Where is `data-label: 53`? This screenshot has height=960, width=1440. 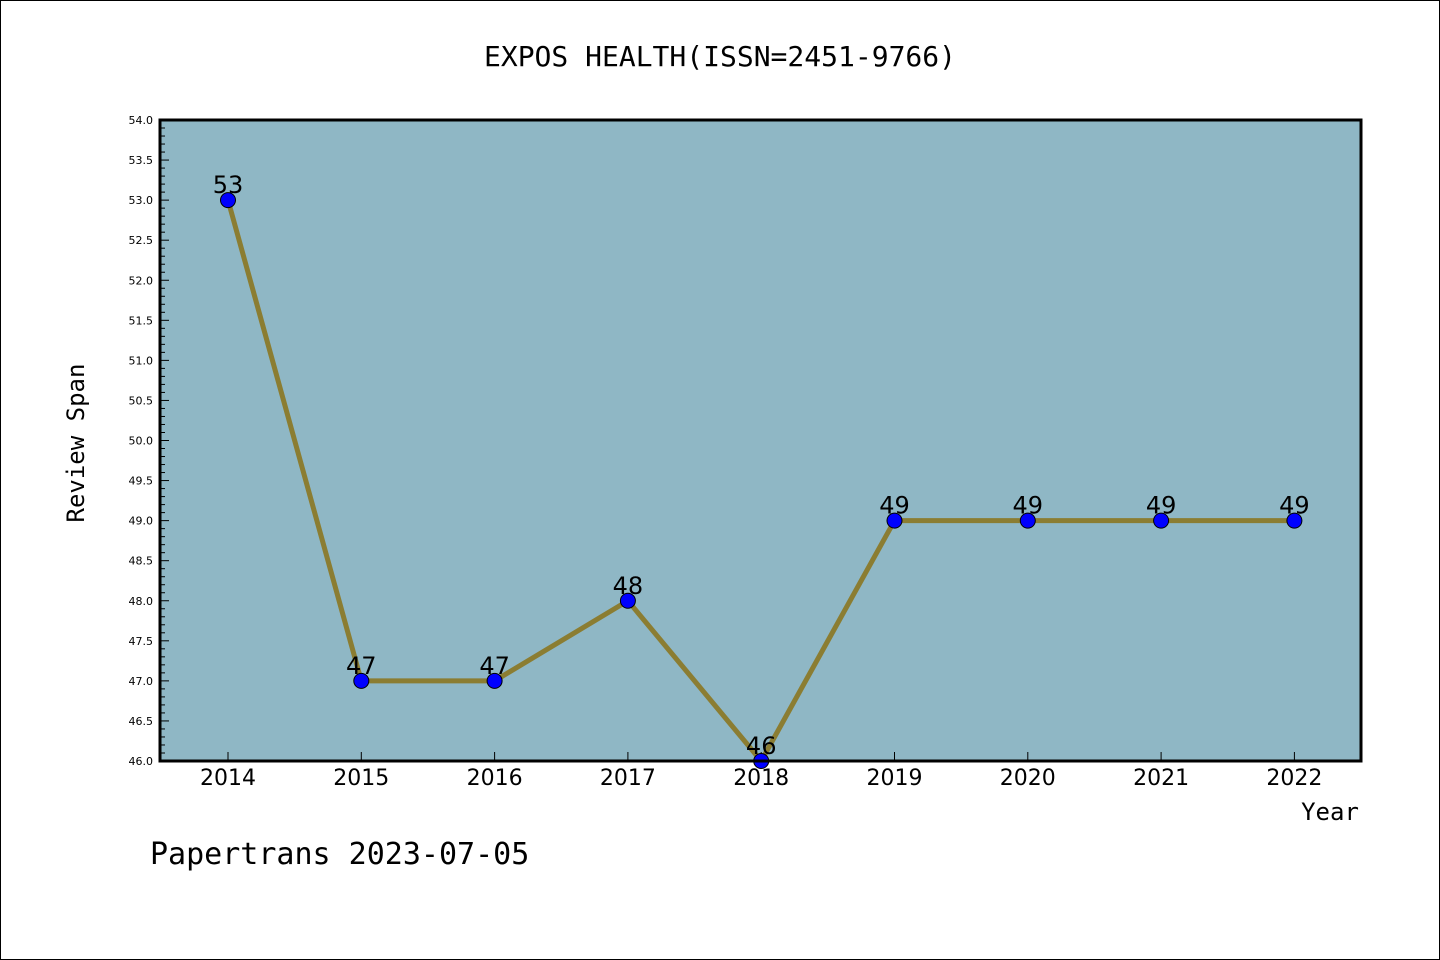 data-label: 53 is located at coordinates (228, 185).